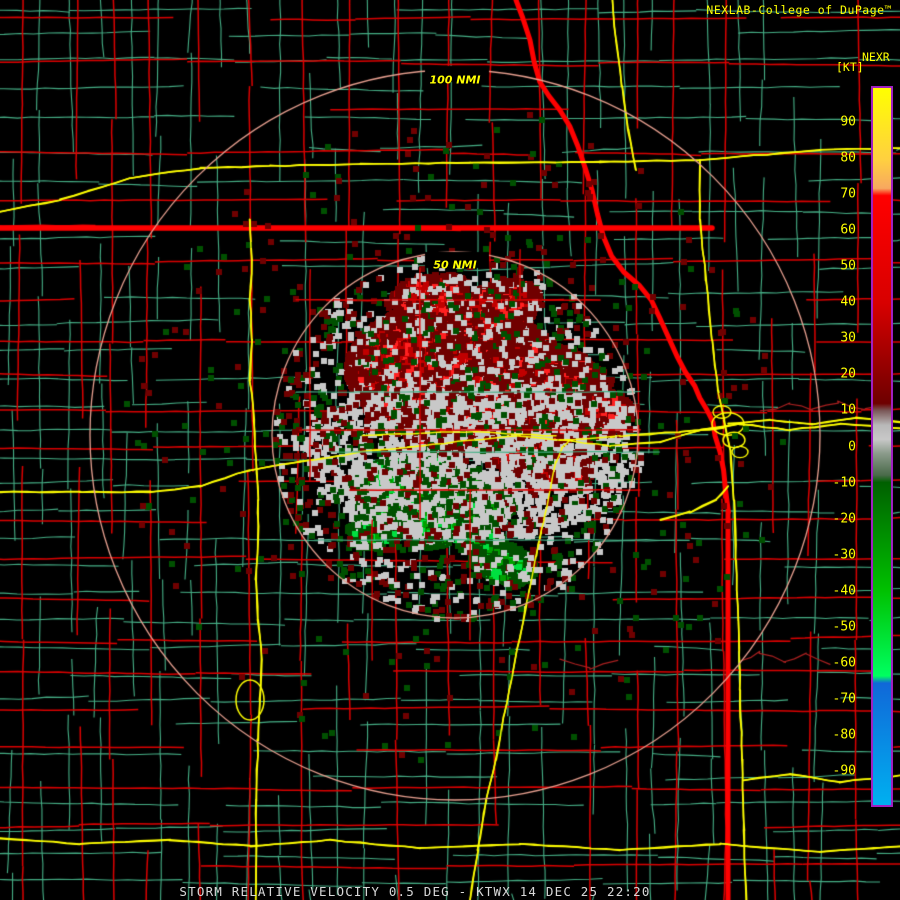  I want to click on colorbar-tick-minus10: -10, so click(844, 483).